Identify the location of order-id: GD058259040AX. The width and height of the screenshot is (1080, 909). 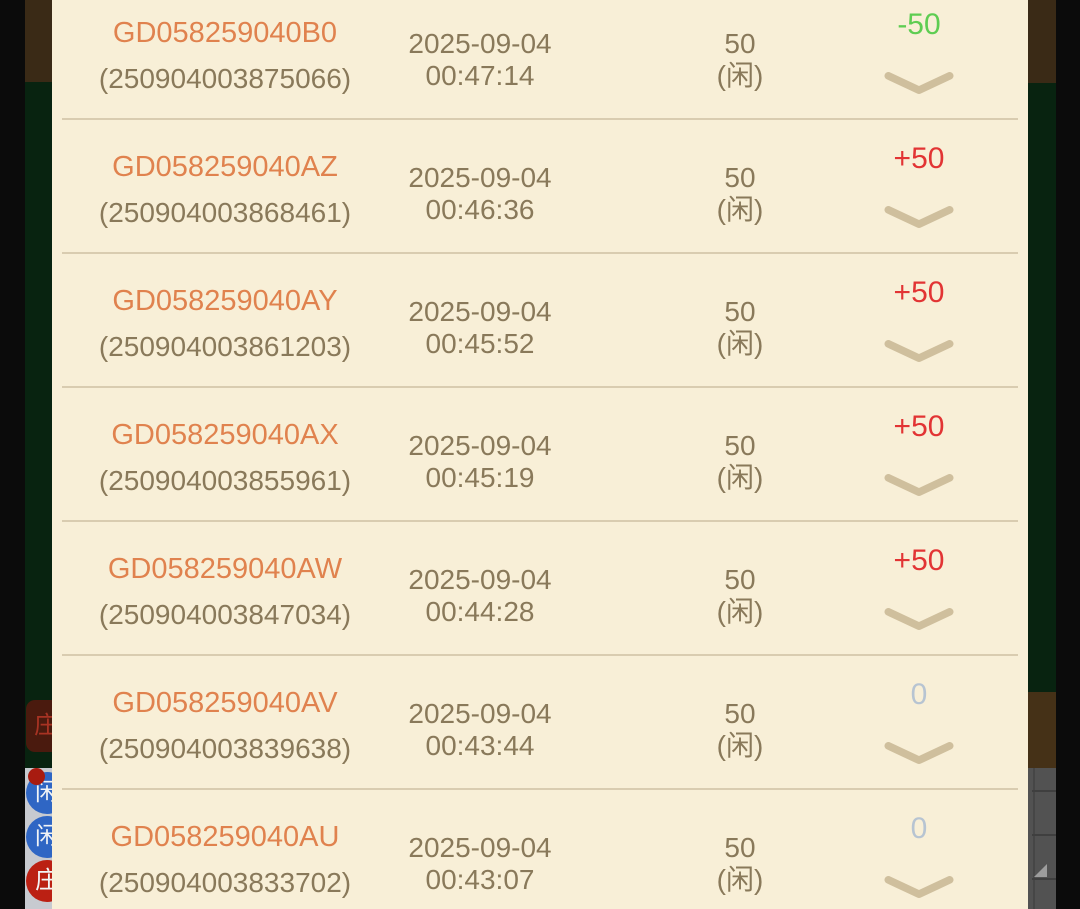
(225, 435).